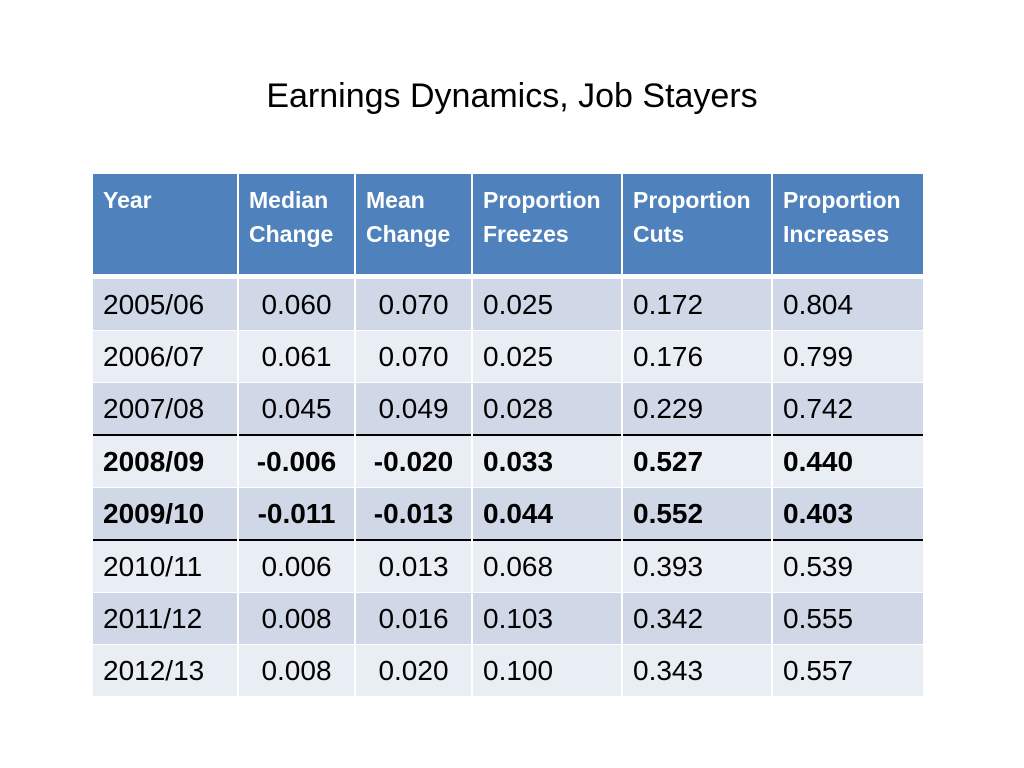  What do you see at coordinates (512, 96) in the screenshot?
I see `slide-title: Earnings Dynamics, Job Stayers` at bounding box center [512, 96].